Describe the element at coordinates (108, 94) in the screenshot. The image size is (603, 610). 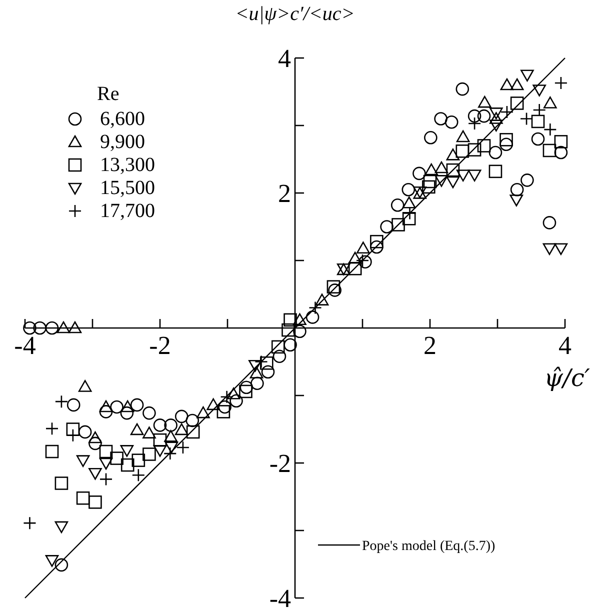
I see `legend-title: Re` at that location.